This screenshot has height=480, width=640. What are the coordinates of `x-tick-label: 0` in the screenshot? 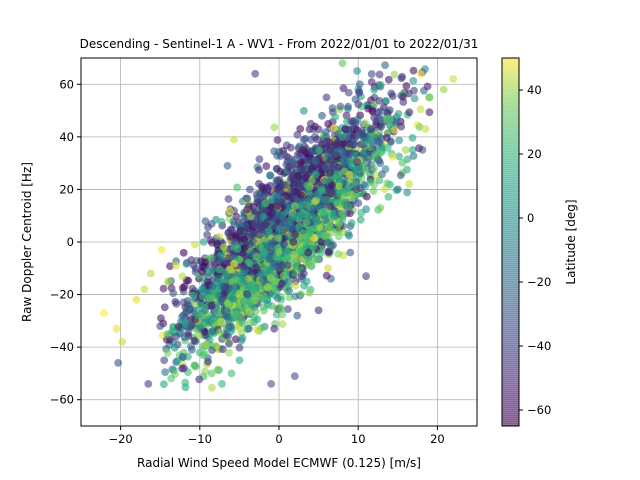 It's located at (278, 439).